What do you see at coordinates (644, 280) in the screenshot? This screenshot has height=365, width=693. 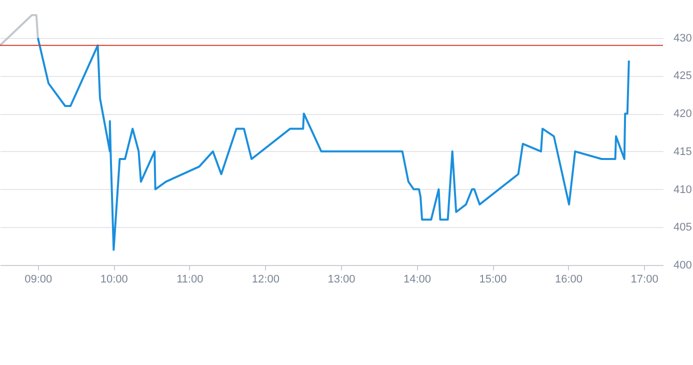 I see `x-tick-label: 17:00` at bounding box center [644, 280].